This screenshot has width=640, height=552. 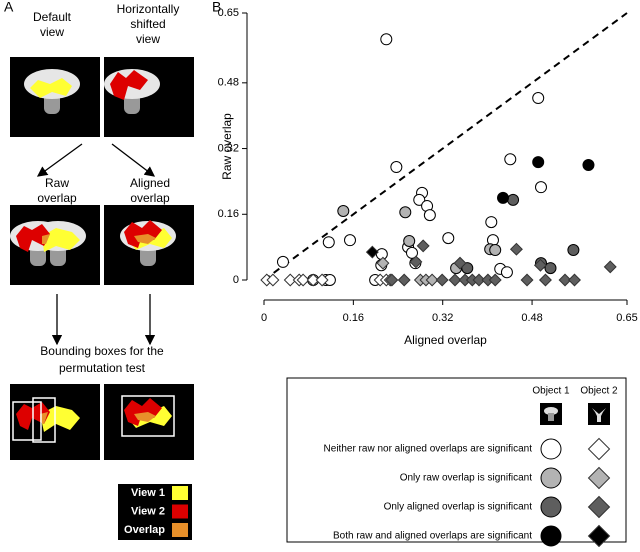 I want to click on text-line: Aligned, so click(x=150, y=183).